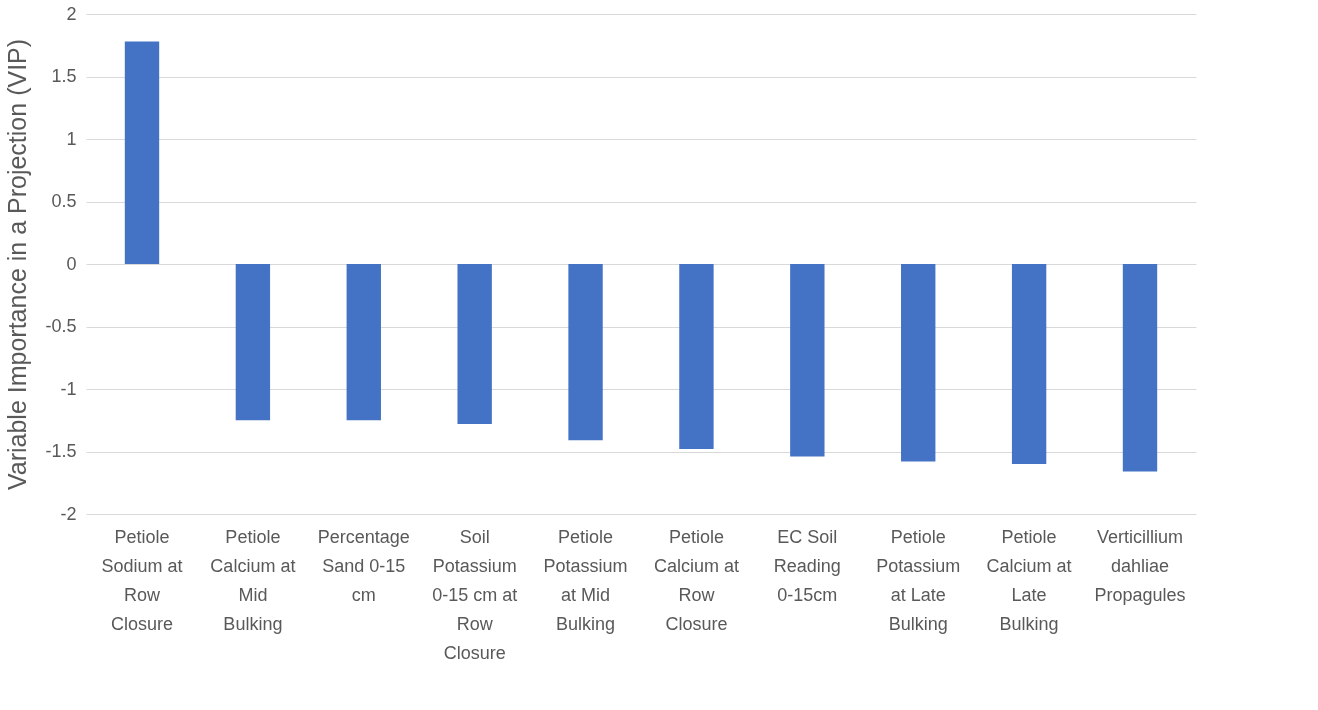 The height and width of the screenshot is (710, 1318). What do you see at coordinates (475, 594) in the screenshot?
I see `x-tick-label: Soil Potassium 0-15 cm at Row Closure` at bounding box center [475, 594].